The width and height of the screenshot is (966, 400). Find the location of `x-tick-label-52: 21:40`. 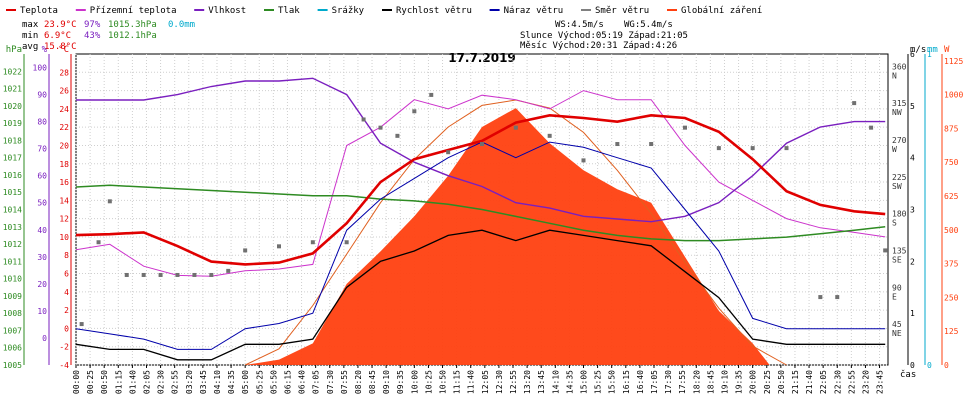

x-tick-label-52: 21:40 is located at coordinates (809, 382).